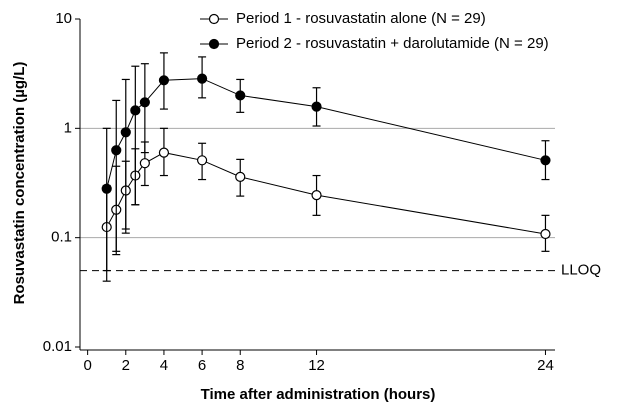 The image size is (621, 407). Describe the element at coordinates (68, 127) in the screenshot. I see `y-tick-label: 1` at that location.